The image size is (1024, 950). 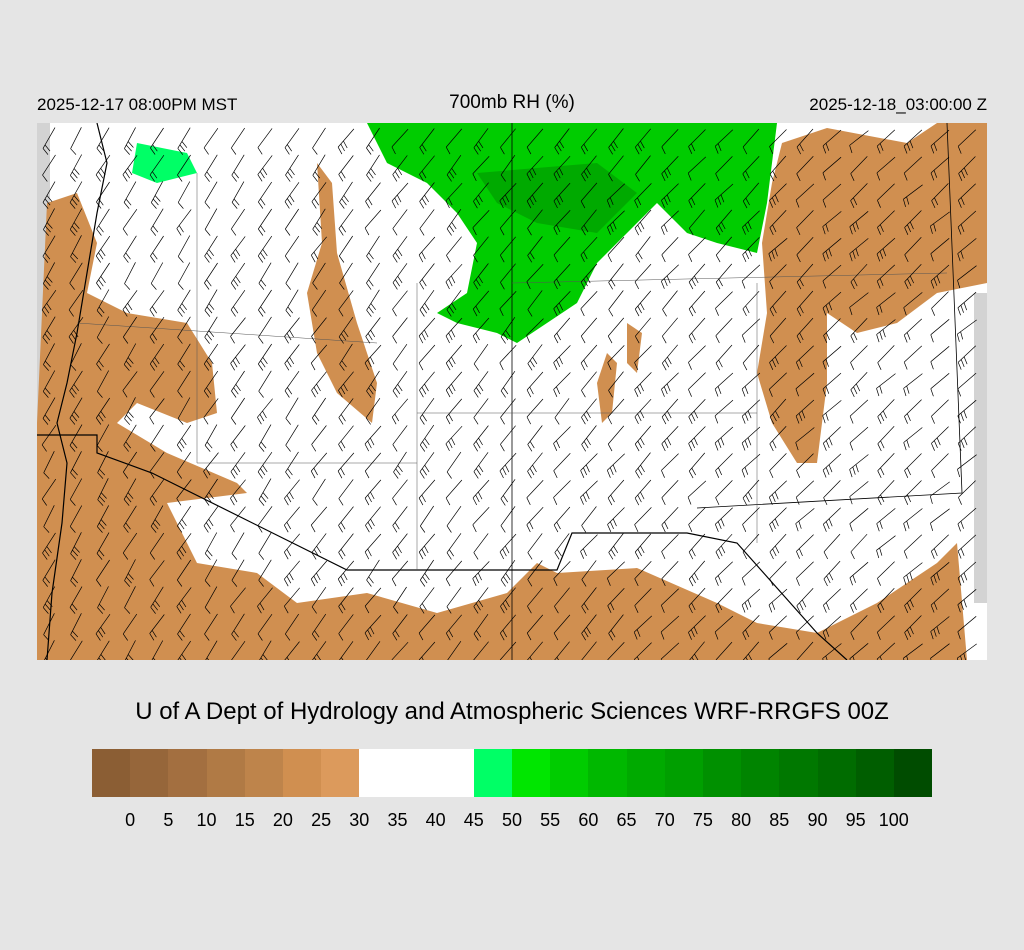 I want to click on dry-region-plains, so click(x=872, y=293).